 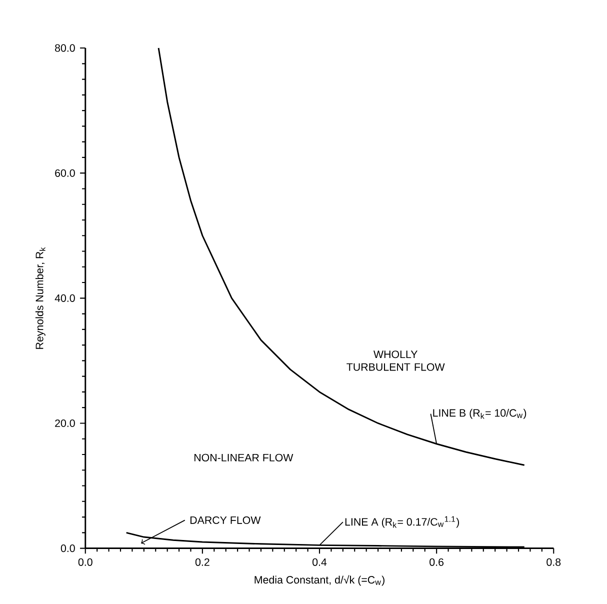 What do you see at coordinates (437, 562) in the screenshot?
I see `x-tick-label: 0.6` at bounding box center [437, 562].